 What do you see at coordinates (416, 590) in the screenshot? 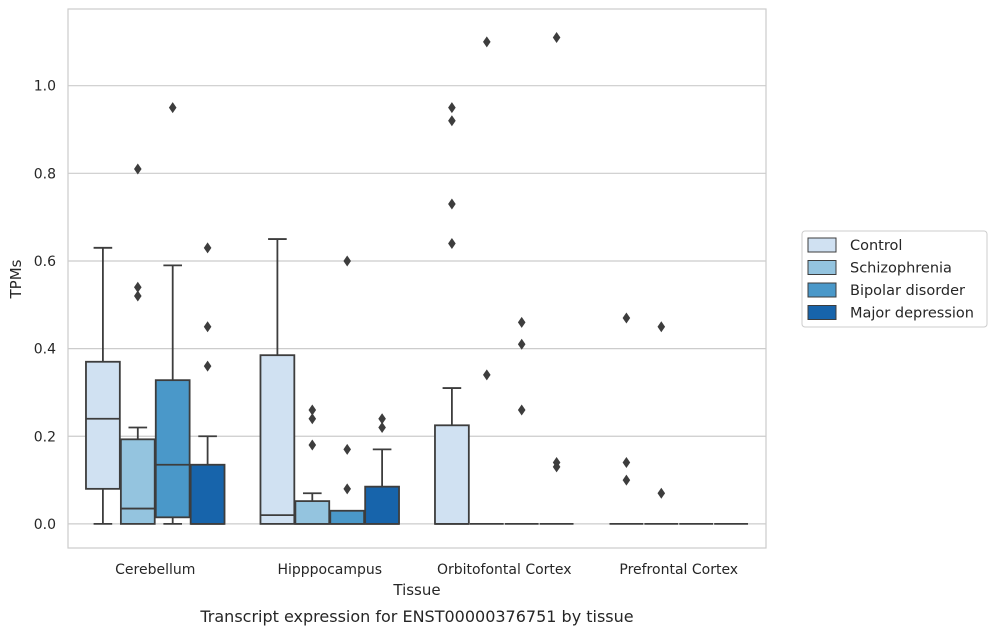
I see `x-axis-label: Tissue` at bounding box center [416, 590].